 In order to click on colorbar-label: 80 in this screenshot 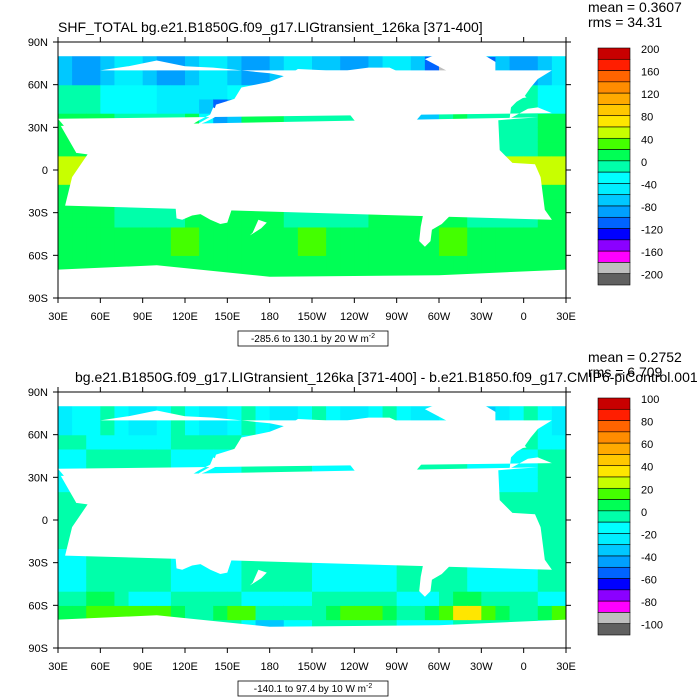, I will do `click(647, 423)`.